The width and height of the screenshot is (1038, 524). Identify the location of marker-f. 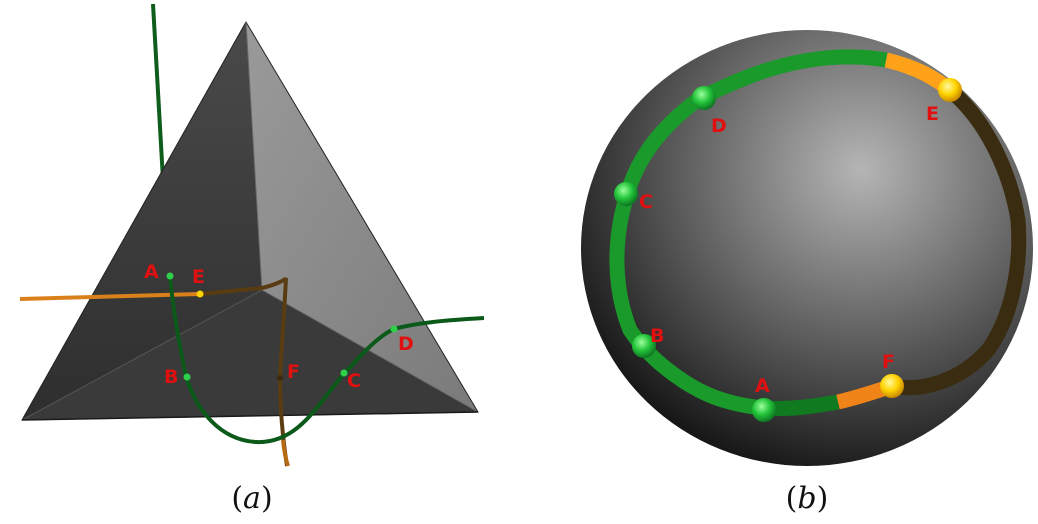
(280, 378).